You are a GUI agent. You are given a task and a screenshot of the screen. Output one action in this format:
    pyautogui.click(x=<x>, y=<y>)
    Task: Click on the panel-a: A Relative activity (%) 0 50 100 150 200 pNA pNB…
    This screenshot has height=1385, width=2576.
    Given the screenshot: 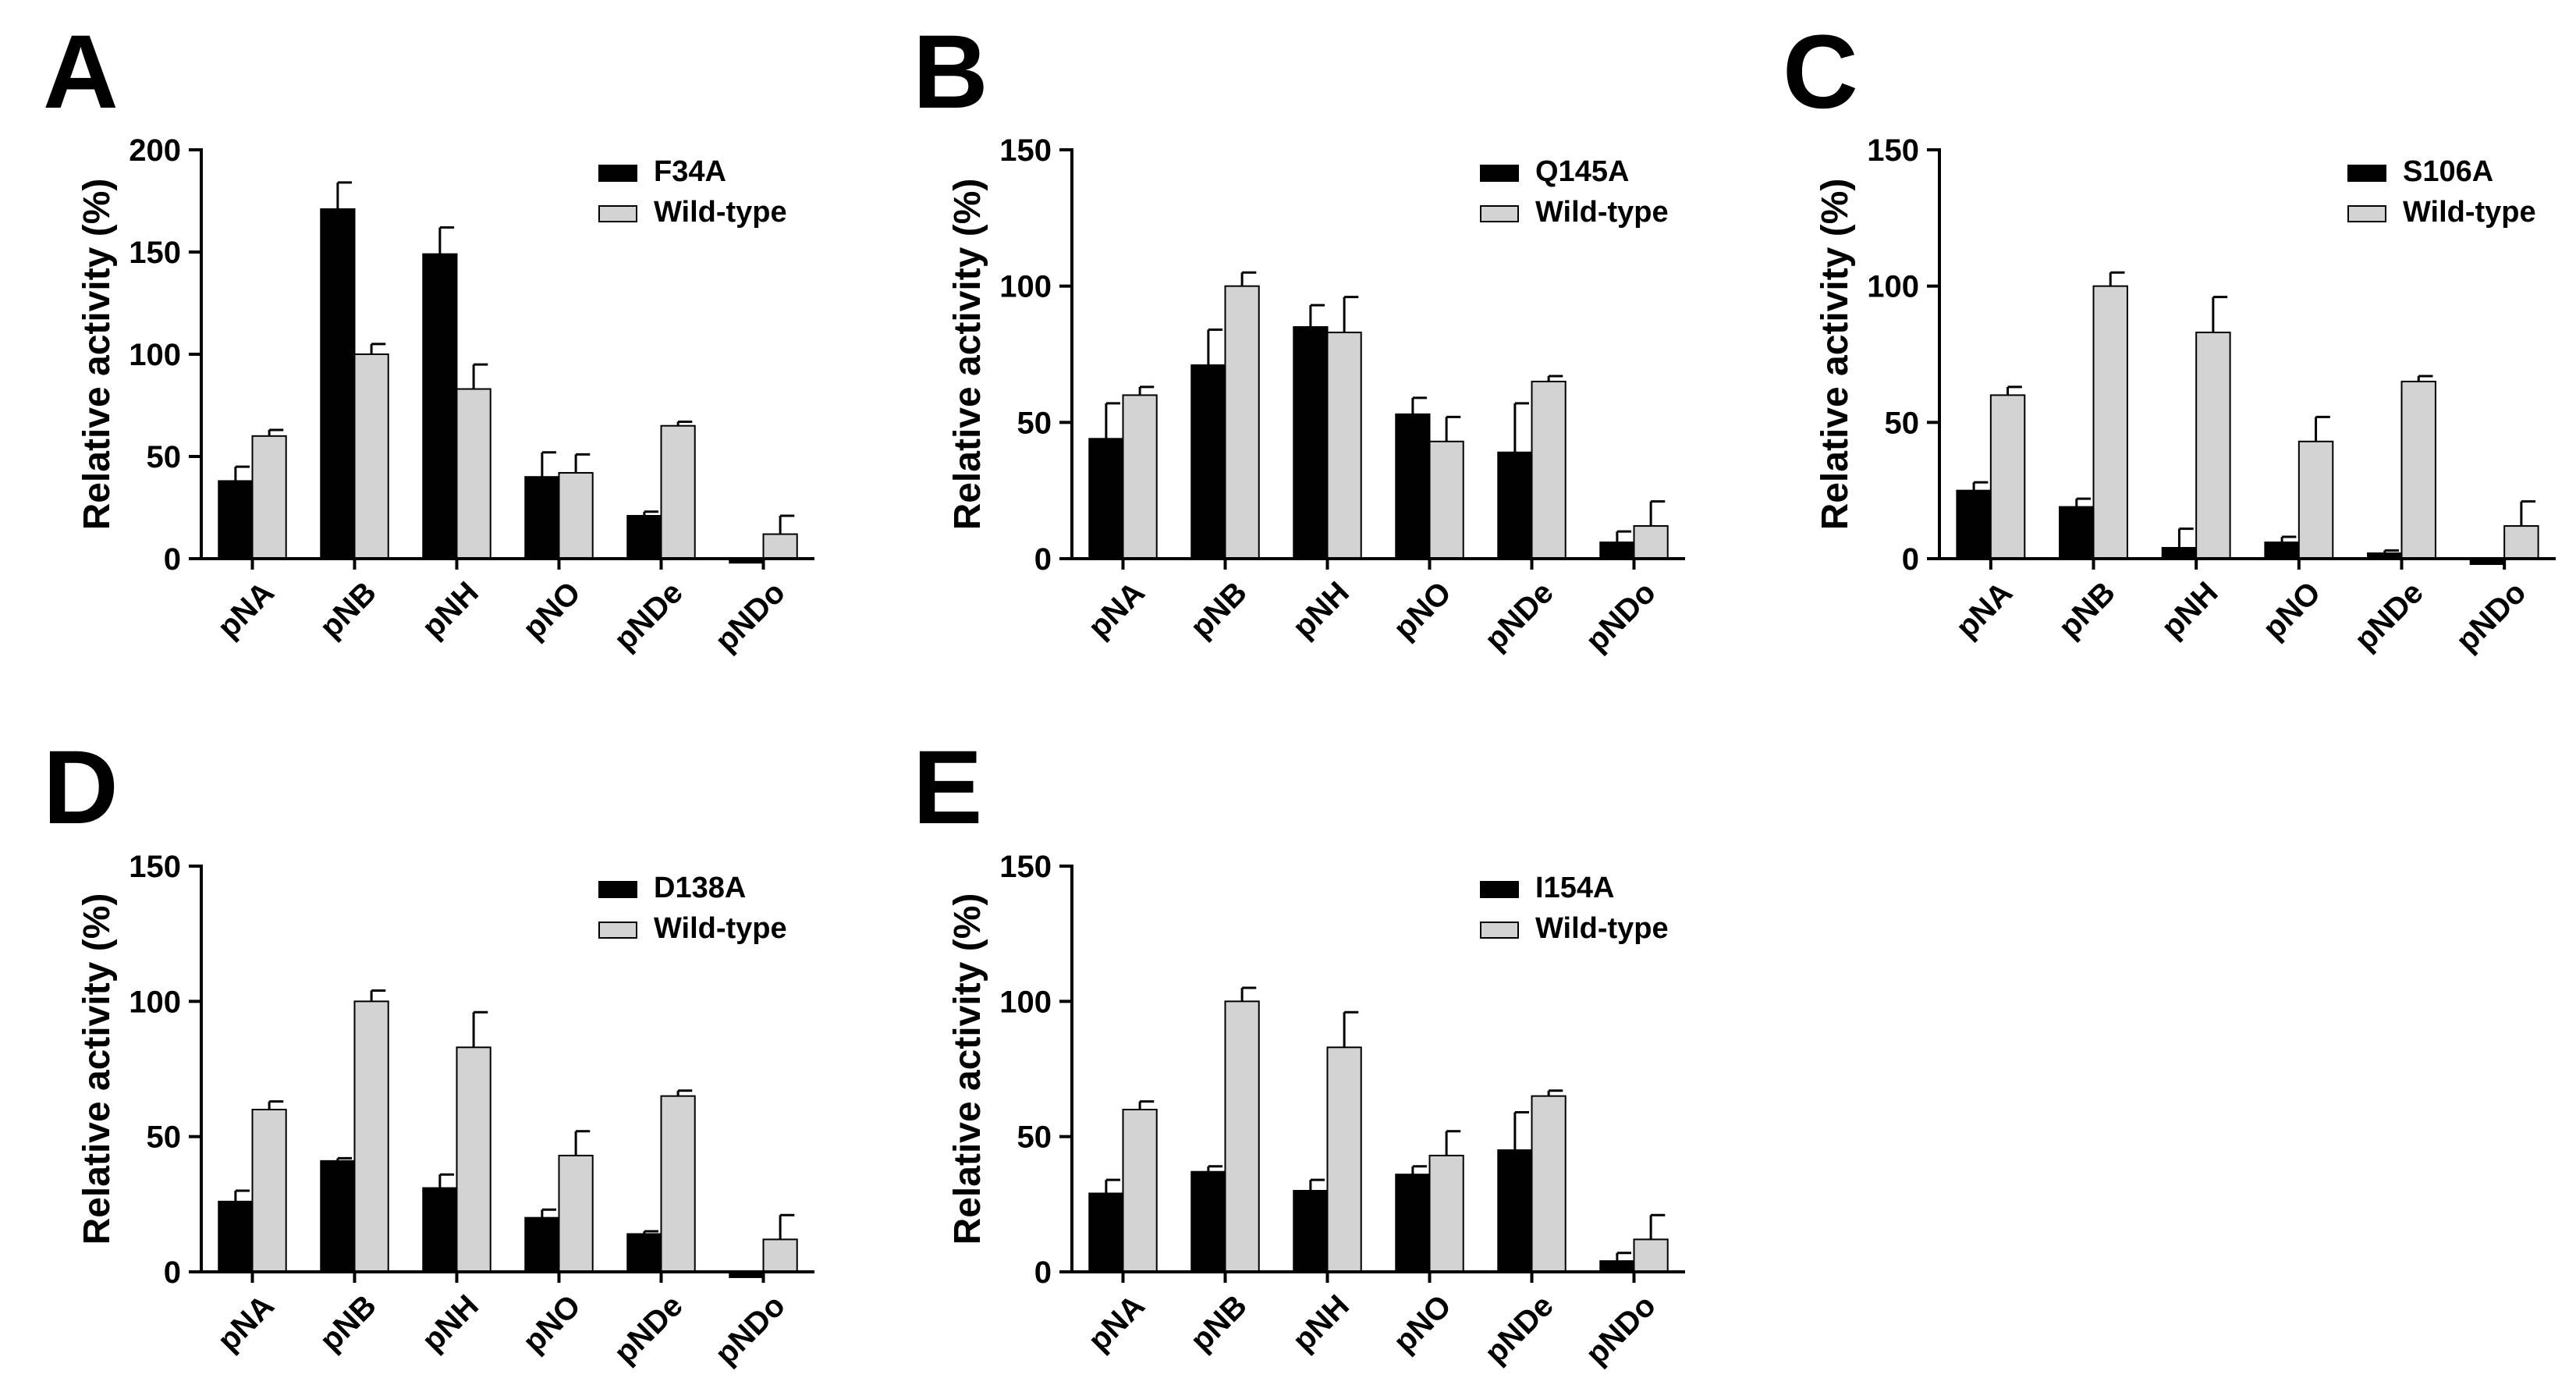 What is the action you would take?
    pyautogui.click(x=428, y=336)
    